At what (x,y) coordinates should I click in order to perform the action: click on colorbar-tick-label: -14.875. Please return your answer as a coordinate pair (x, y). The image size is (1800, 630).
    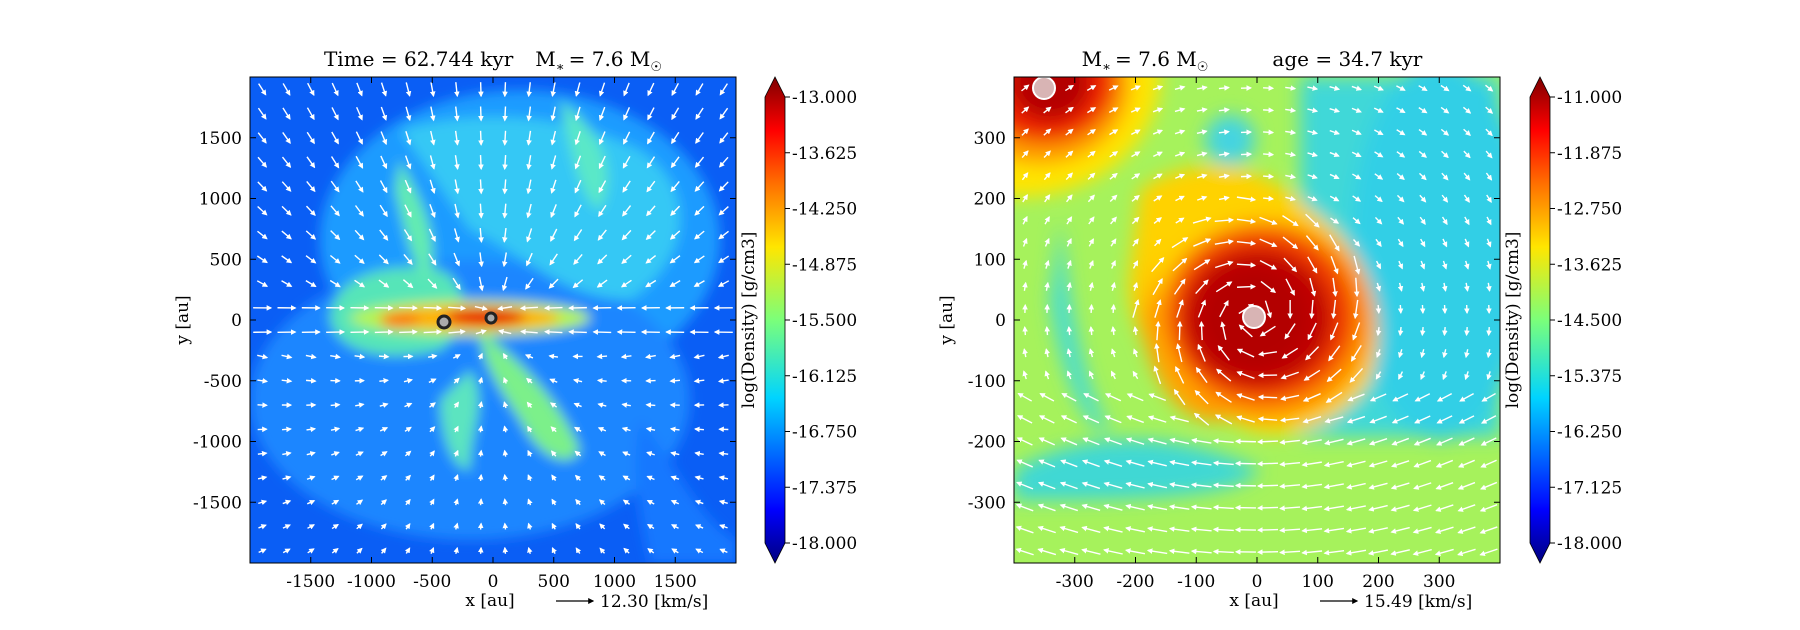
    Looking at the image, I should click on (824, 265).